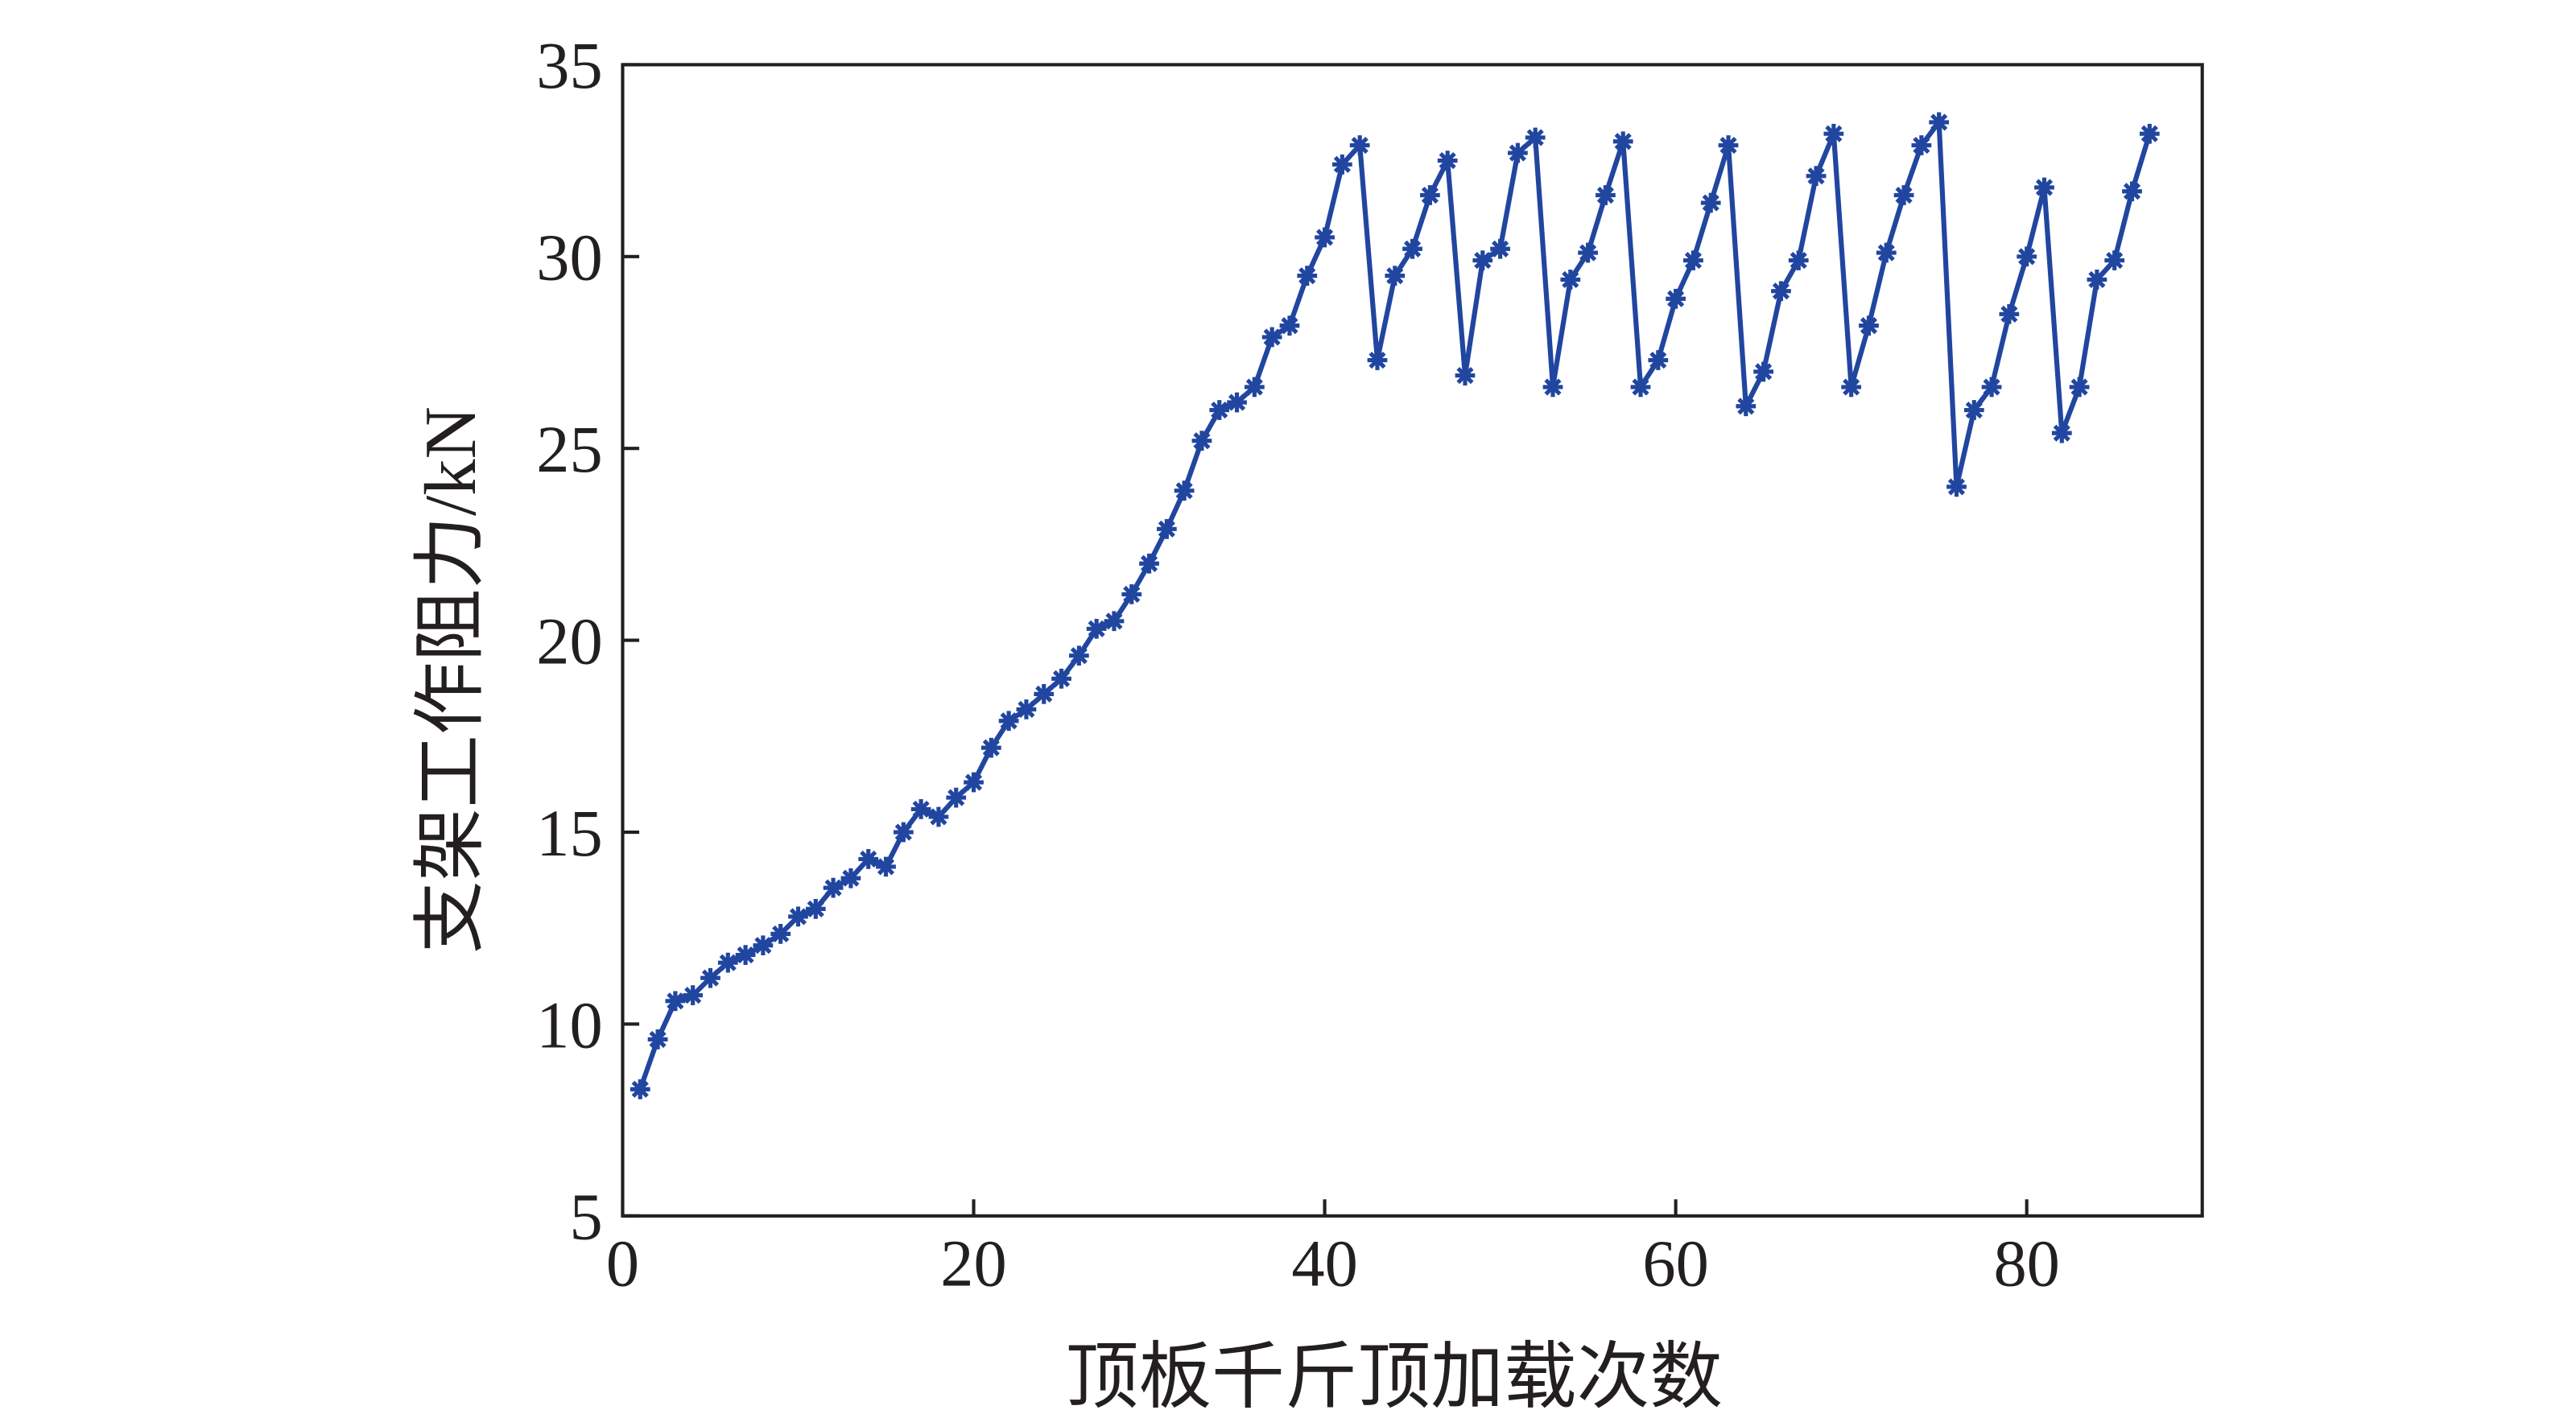 The image size is (2576, 1410). I want to click on y-tick-label: 5, so click(586, 1217).